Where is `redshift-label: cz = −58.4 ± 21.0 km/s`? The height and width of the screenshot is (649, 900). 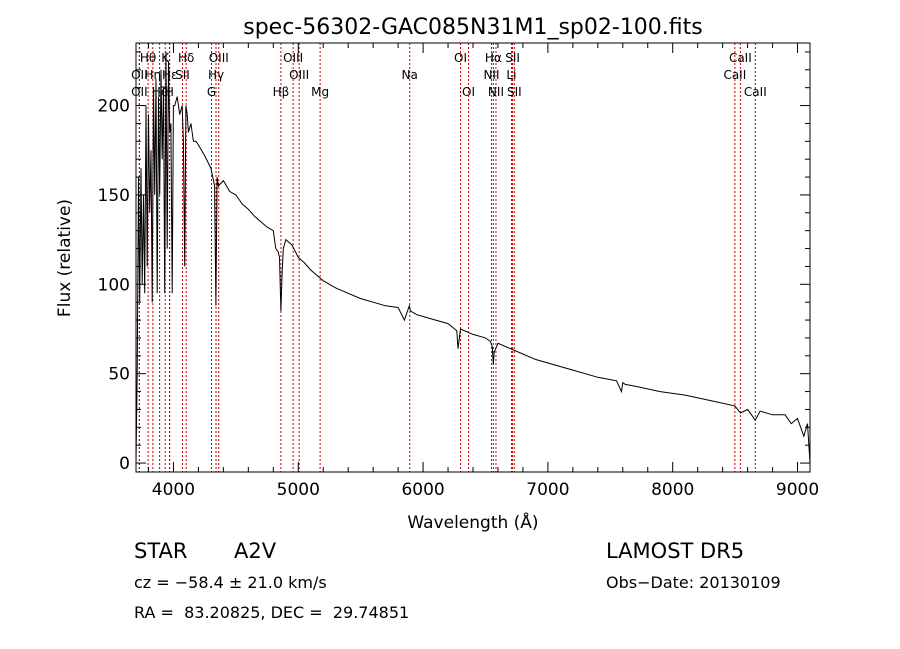 redshift-label: cz = −58.4 ± 21.0 km/s is located at coordinates (230, 582).